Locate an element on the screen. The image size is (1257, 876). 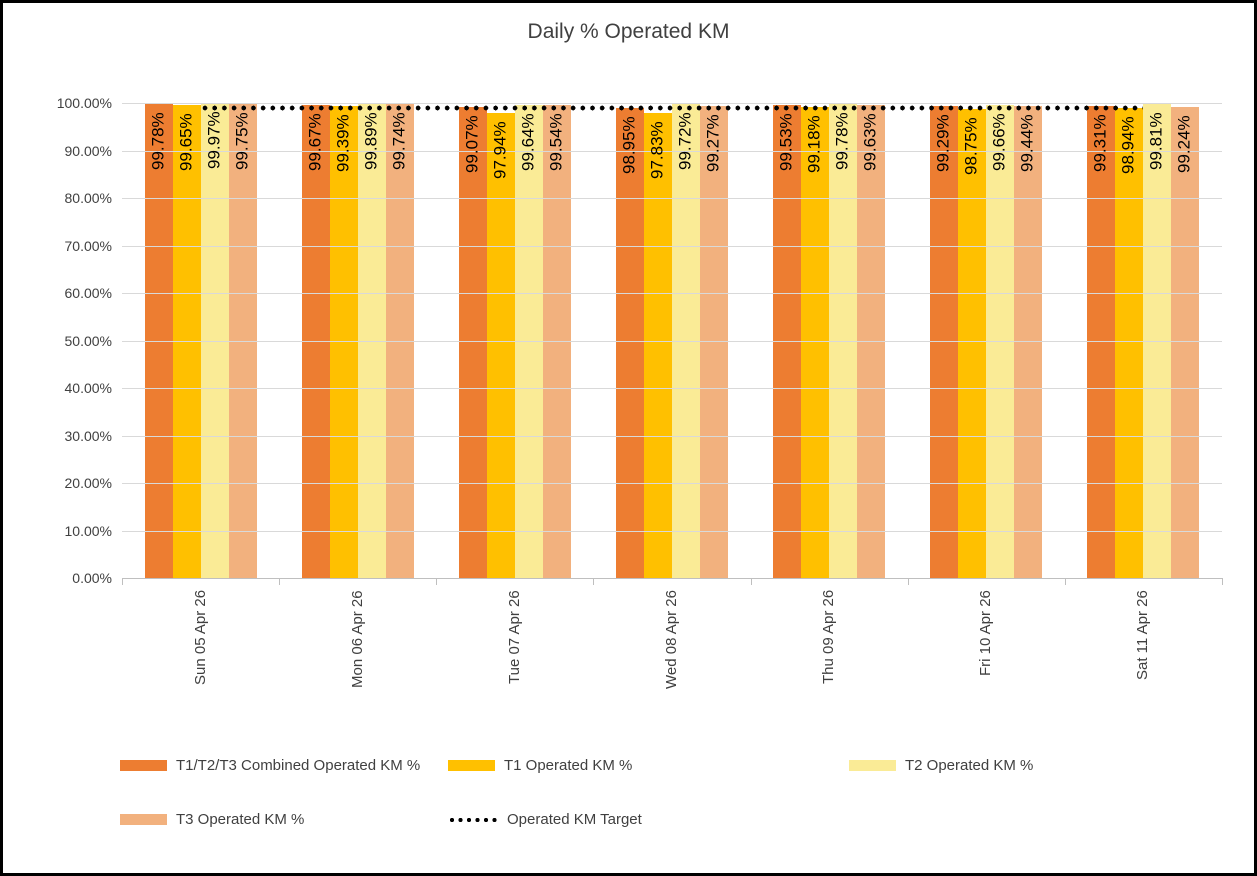
y-axis-label: 60.00% is located at coordinates (88, 293).